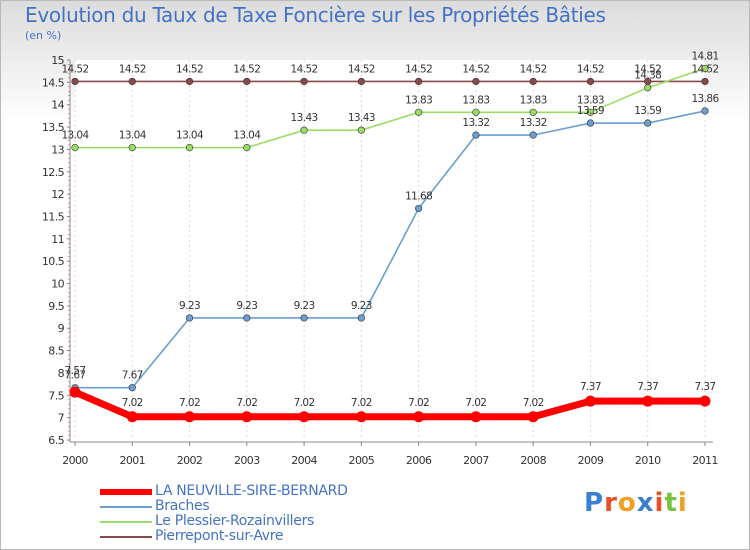 This screenshot has height=550, width=750. I want to click on y-tick-label: 15, so click(57, 60).